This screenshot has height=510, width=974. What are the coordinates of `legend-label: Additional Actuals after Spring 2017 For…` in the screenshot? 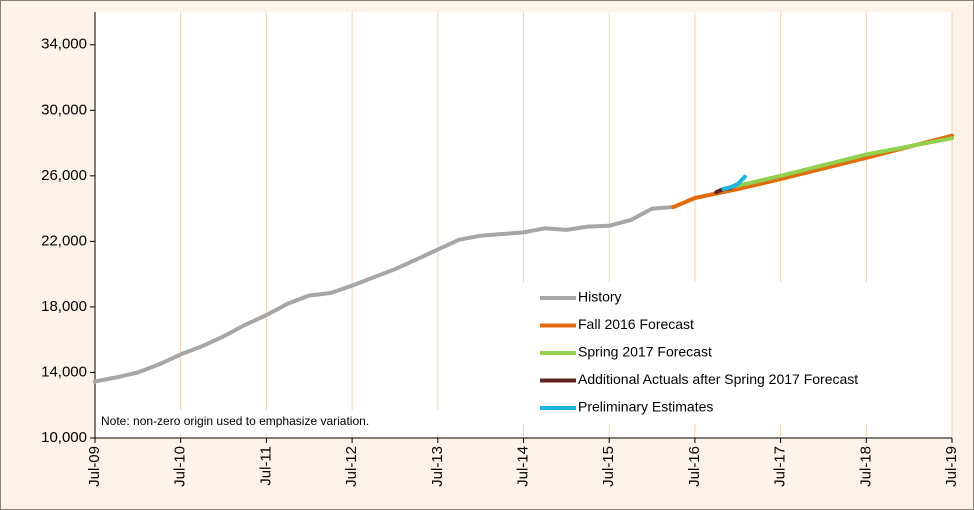 It's located at (718, 379).